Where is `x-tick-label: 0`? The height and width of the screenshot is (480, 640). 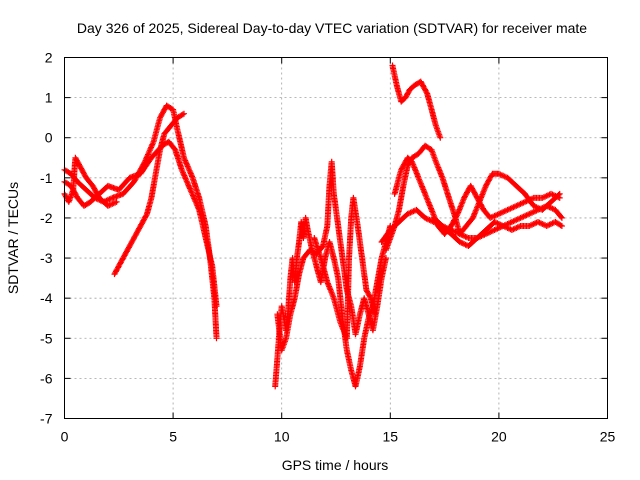
x-tick-label: 0 is located at coordinates (65, 437).